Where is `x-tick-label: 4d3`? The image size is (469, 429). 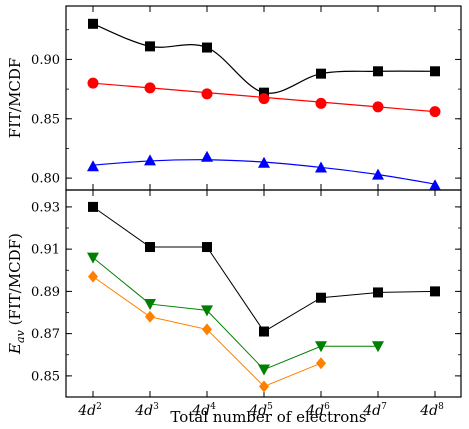
x-tick-label: 4d3 is located at coordinates (146, 410).